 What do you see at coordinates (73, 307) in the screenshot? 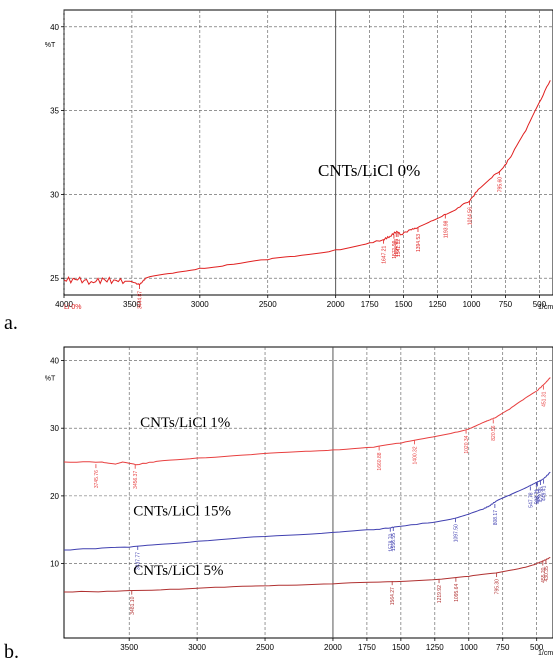
I see `legend-entry: Li 0%` at bounding box center [73, 307].